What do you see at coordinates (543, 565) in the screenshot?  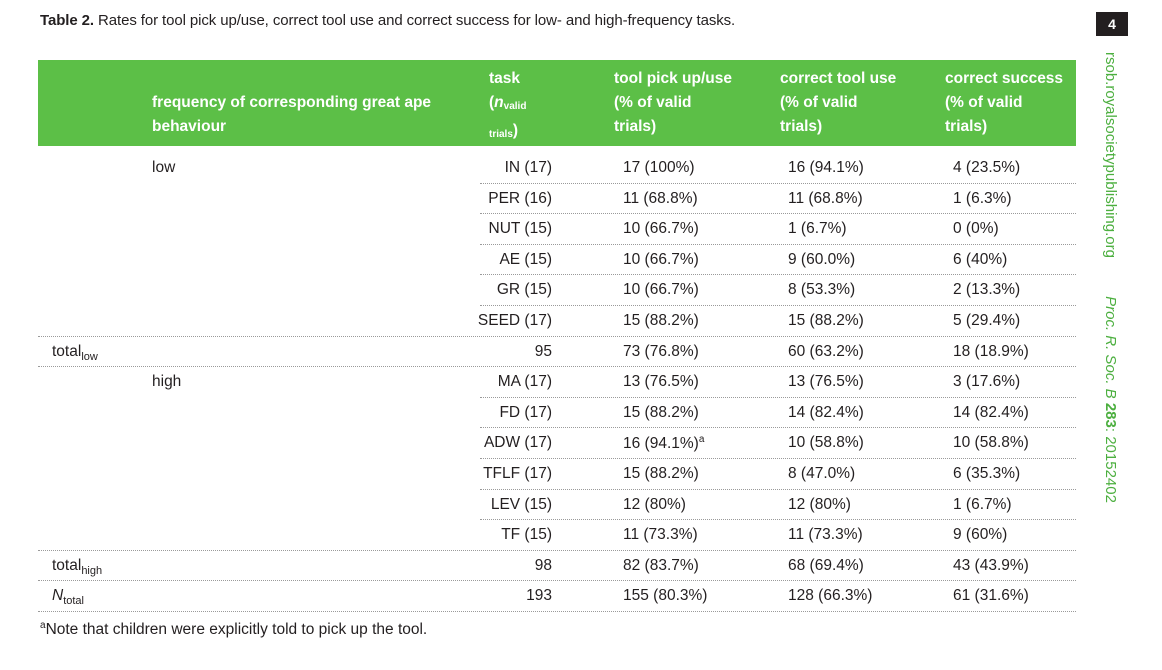 I see `task-cell: 98` at bounding box center [543, 565].